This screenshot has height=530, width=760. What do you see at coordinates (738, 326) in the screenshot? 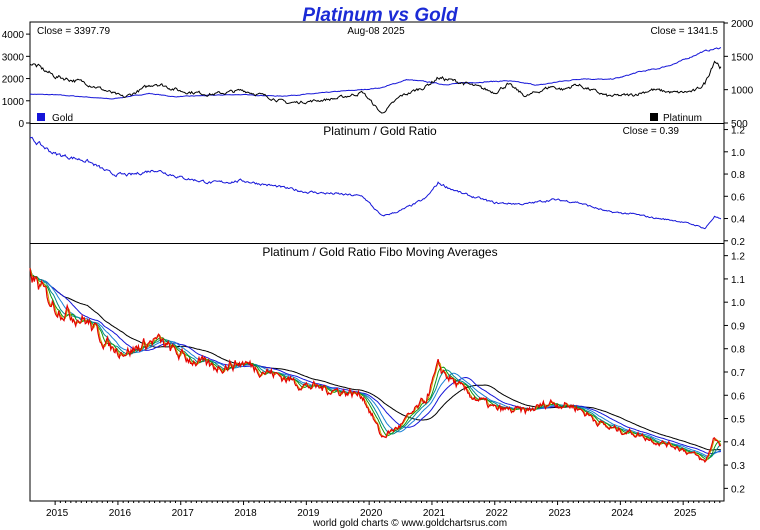
I see `fibo-axis-label: 0.9` at bounding box center [738, 326].